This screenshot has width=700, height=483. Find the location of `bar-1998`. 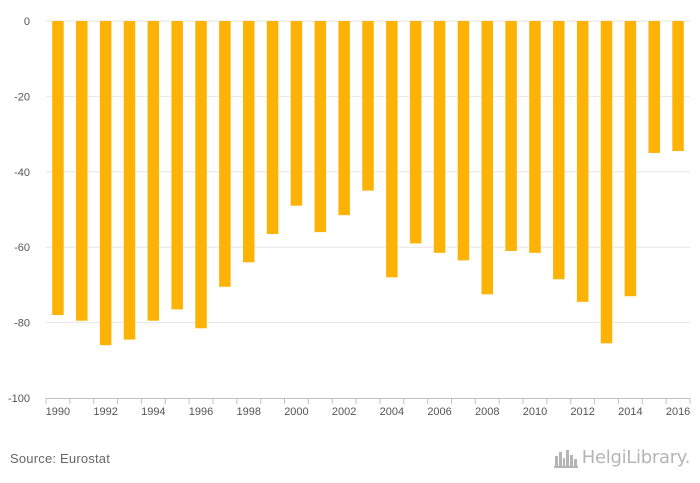

bar-1998 is located at coordinates (248, 142).